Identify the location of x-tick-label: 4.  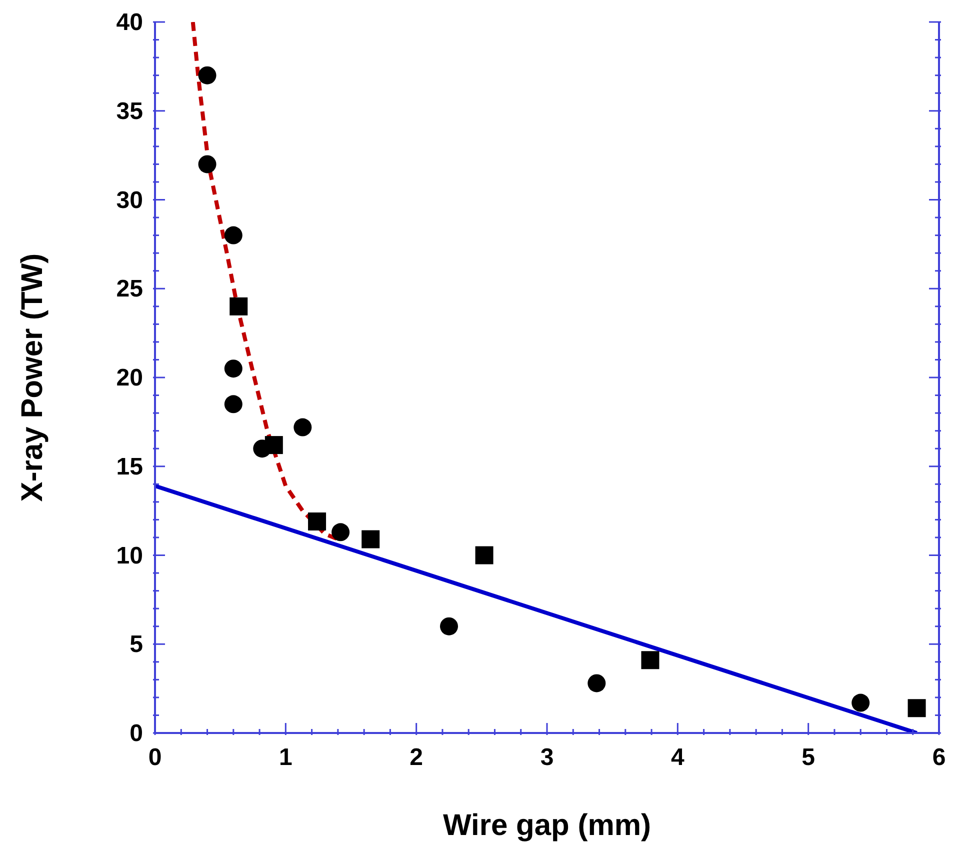
(677, 757).